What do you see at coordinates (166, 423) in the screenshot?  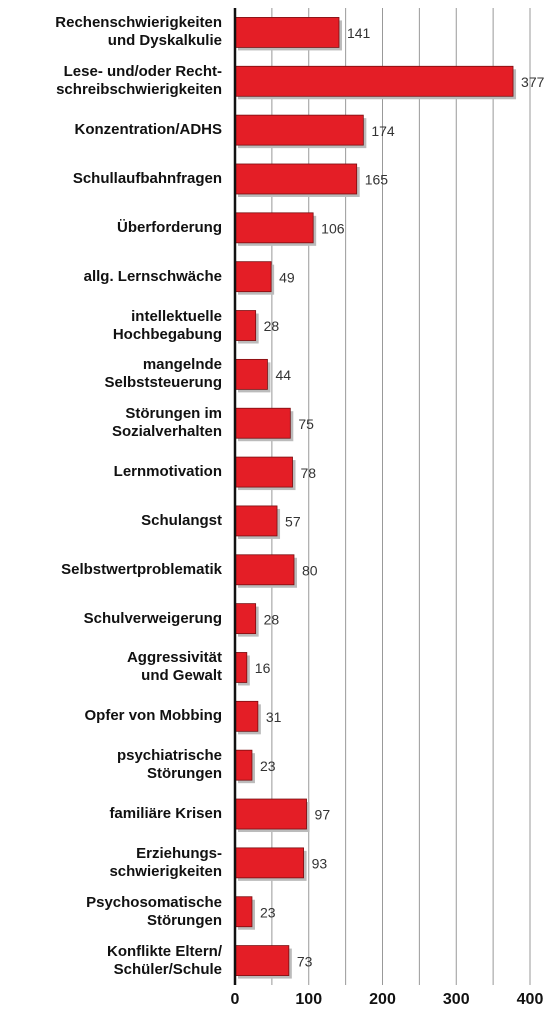 I see `category-label: Störungen im Sozialverhalten` at bounding box center [166, 423].